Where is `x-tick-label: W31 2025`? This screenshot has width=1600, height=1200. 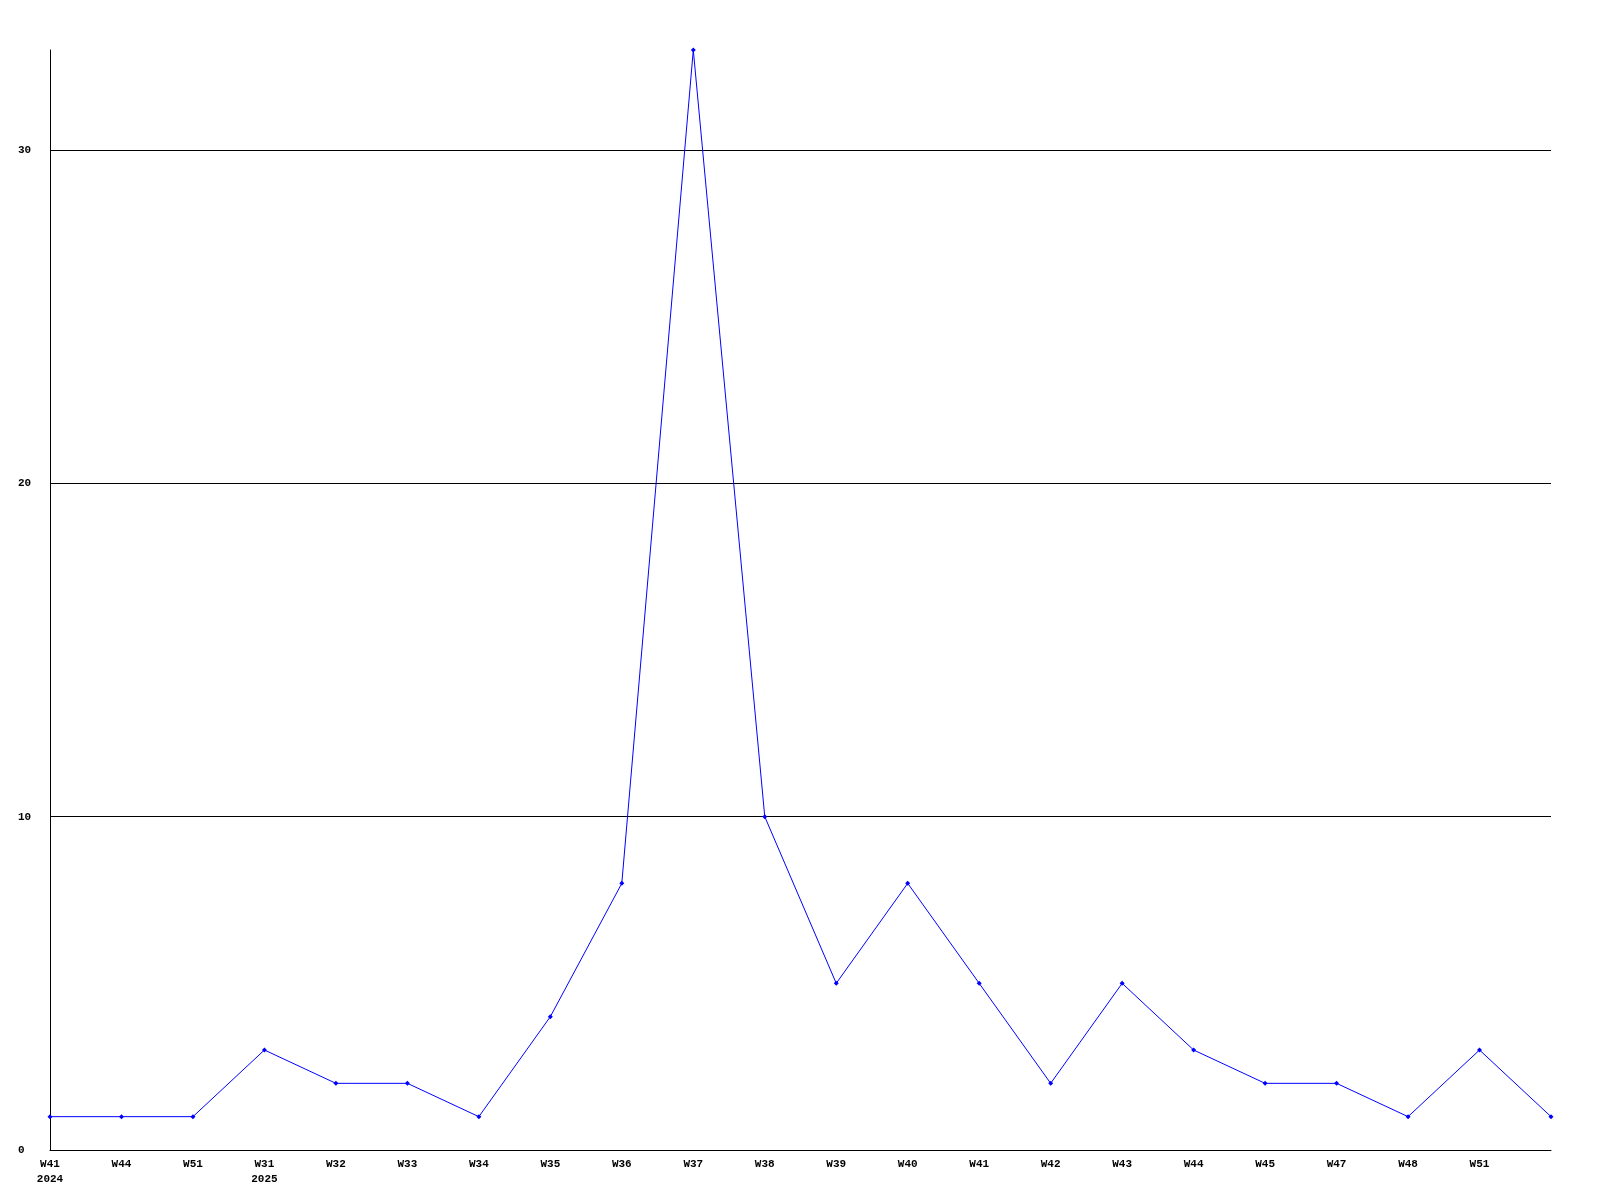 x-tick-label: W31 2025 is located at coordinates (265, 1171).